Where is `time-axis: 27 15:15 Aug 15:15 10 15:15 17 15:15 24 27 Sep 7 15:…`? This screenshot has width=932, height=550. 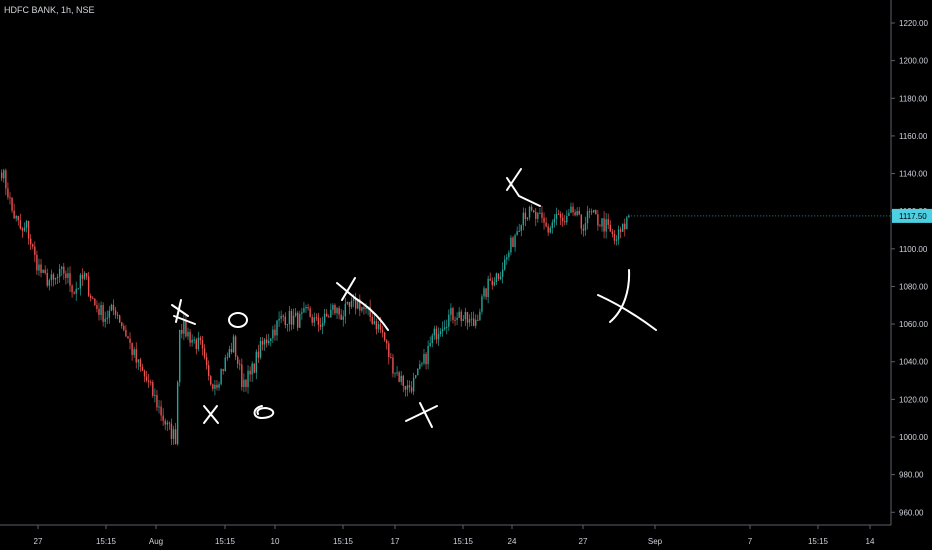
time-axis: 27 15:15 Aug 15:15 10 15:15 17 15:15 24 27 Sep 7 15:… is located at coordinates (454, 535).